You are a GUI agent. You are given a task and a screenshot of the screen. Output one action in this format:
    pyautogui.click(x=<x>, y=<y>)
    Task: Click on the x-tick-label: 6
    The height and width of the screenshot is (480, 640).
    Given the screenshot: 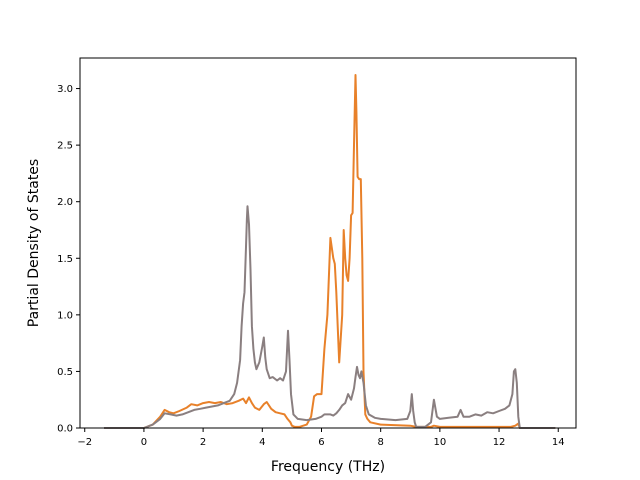 What is the action you would take?
    pyautogui.click(x=321, y=442)
    